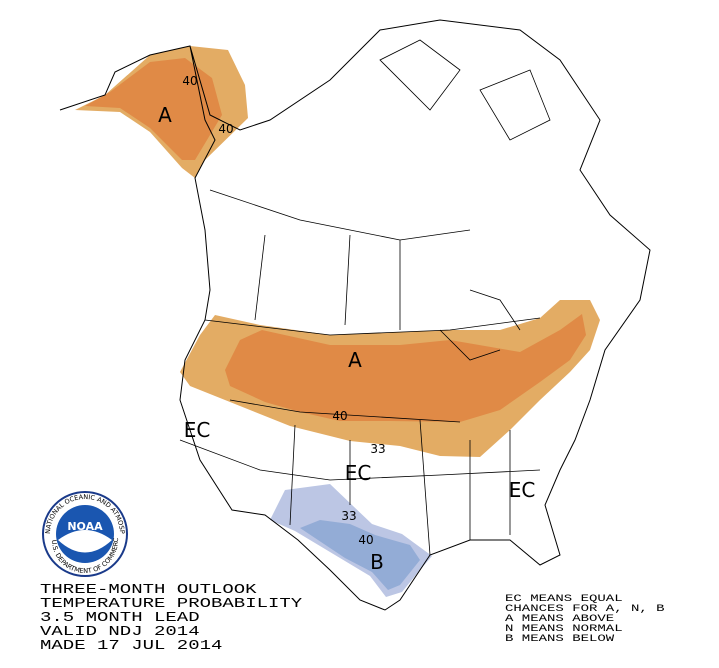  Describe the element at coordinates (85, 526) in the screenshot. I see `logo-text: NOAA` at that location.